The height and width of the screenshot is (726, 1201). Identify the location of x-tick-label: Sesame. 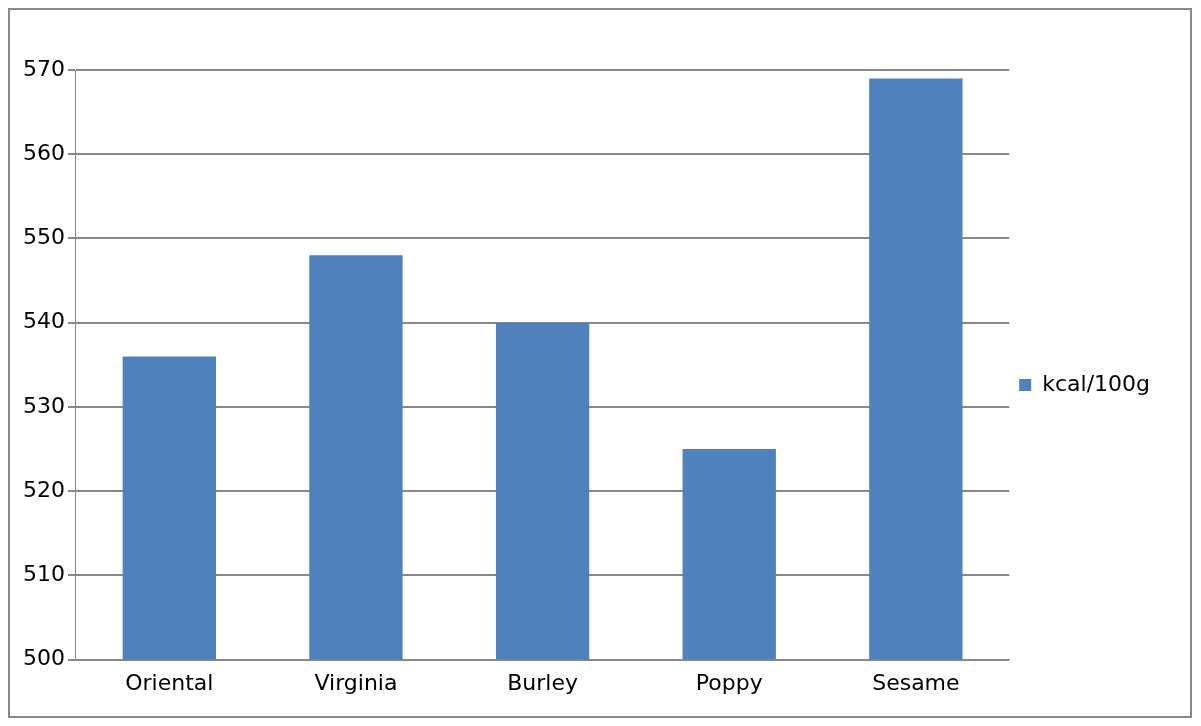
(916, 682).